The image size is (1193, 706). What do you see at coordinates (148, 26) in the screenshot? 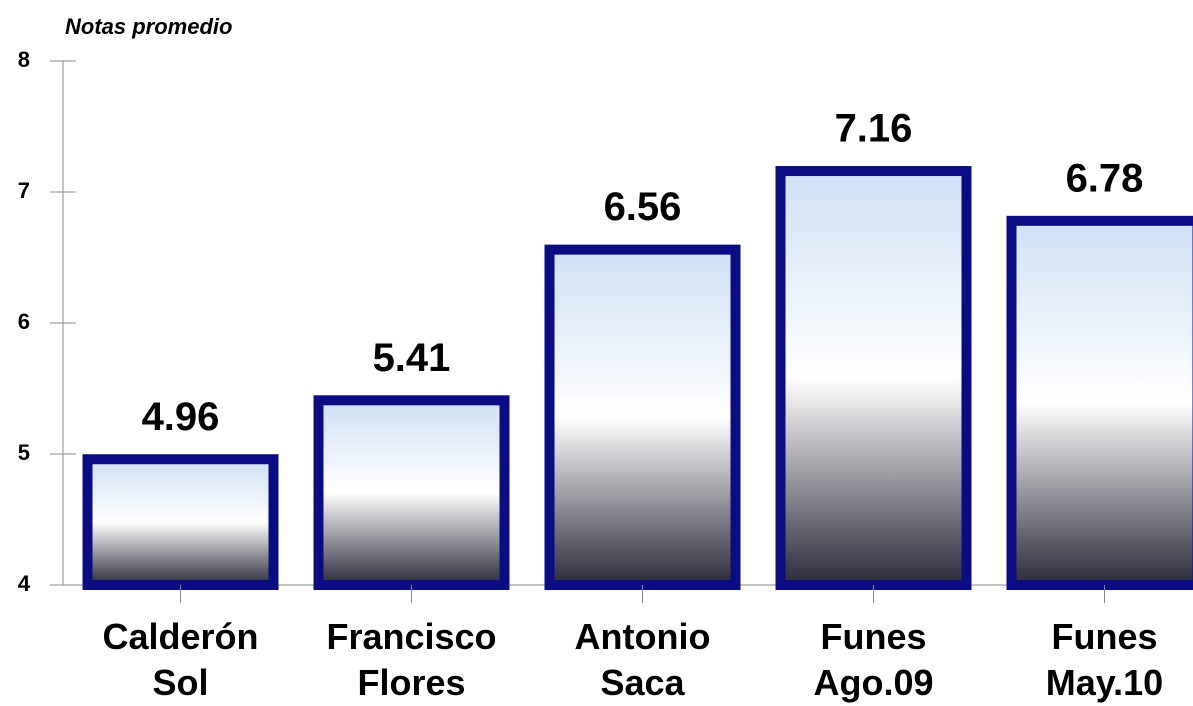
I see `chart-title: Notas promedio` at bounding box center [148, 26].